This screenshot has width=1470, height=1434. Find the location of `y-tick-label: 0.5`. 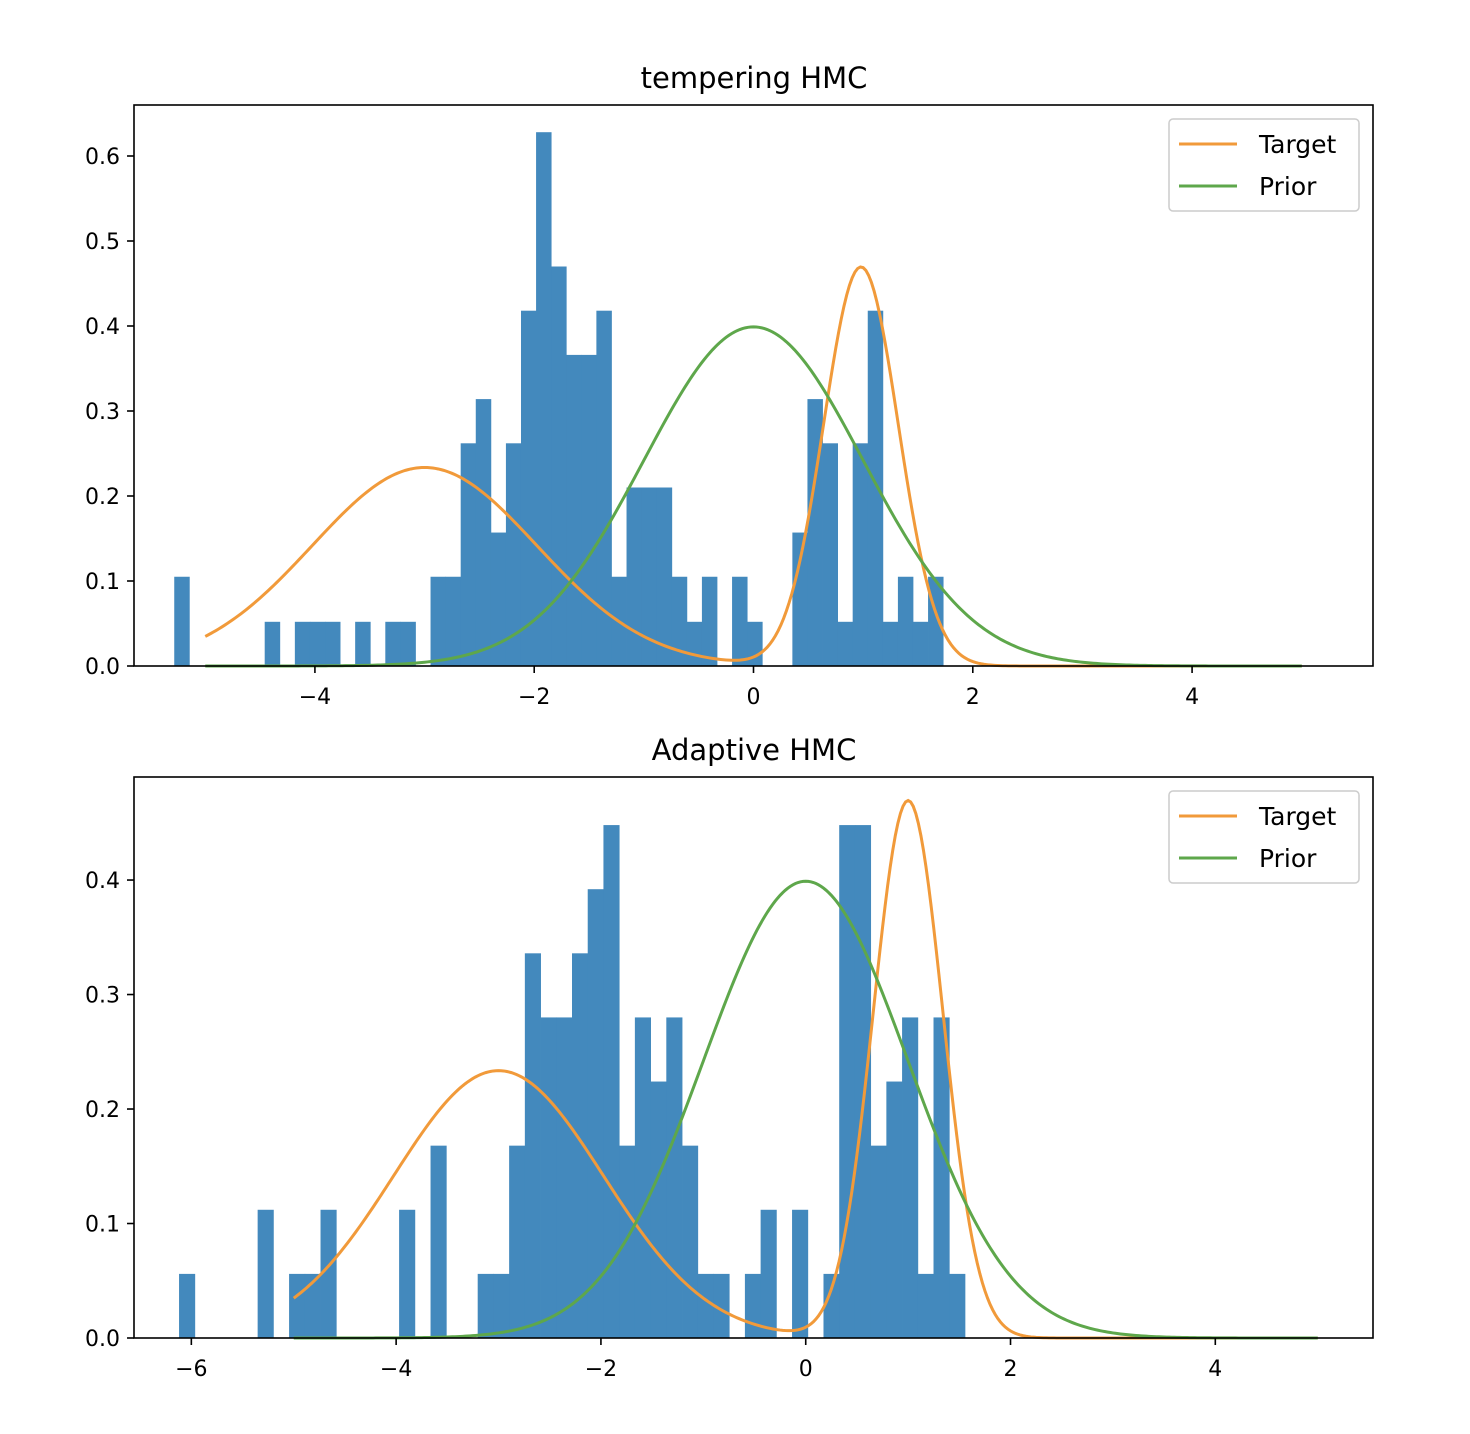

y-tick-label: 0.5 is located at coordinates (102, 242).